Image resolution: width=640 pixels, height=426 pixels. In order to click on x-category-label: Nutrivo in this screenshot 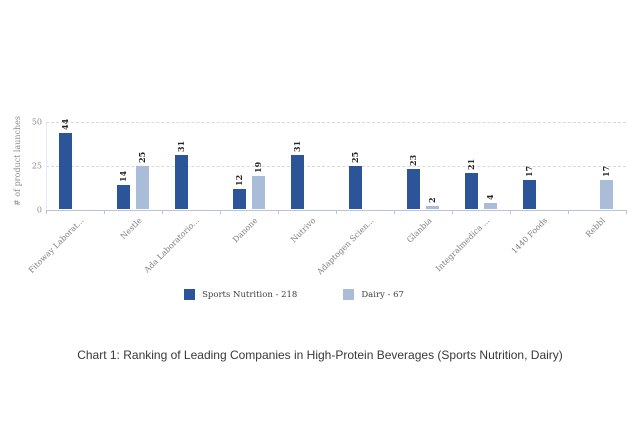, I will do `click(303, 229)`.